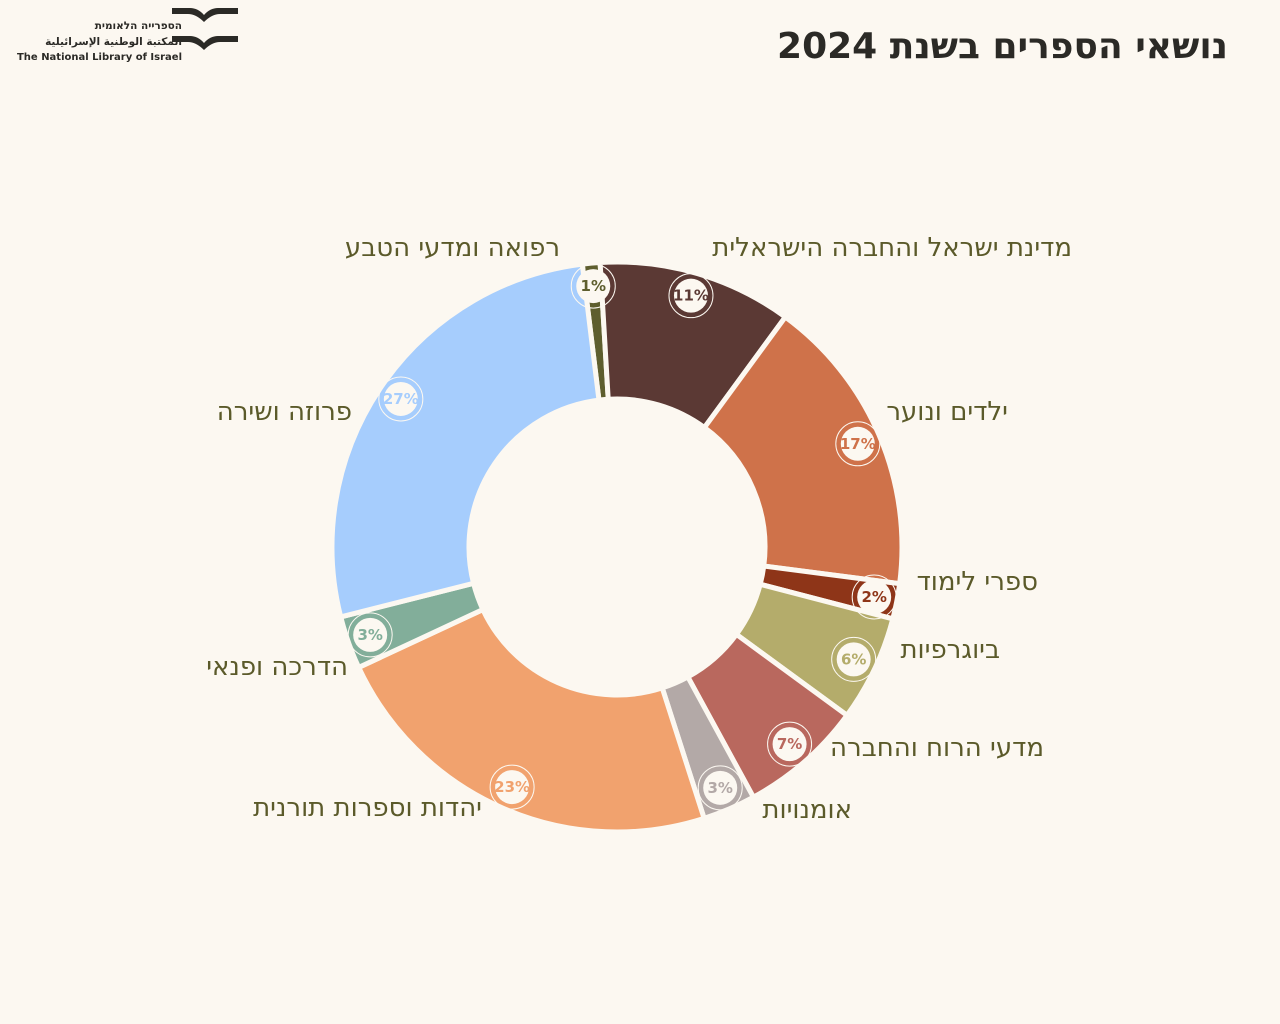 This screenshot has height=1024, width=1280. Describe the element at coordinates (138, 26) in the screenshot. I see `logo-hebrew: הספרייה הלאומית` at that location.